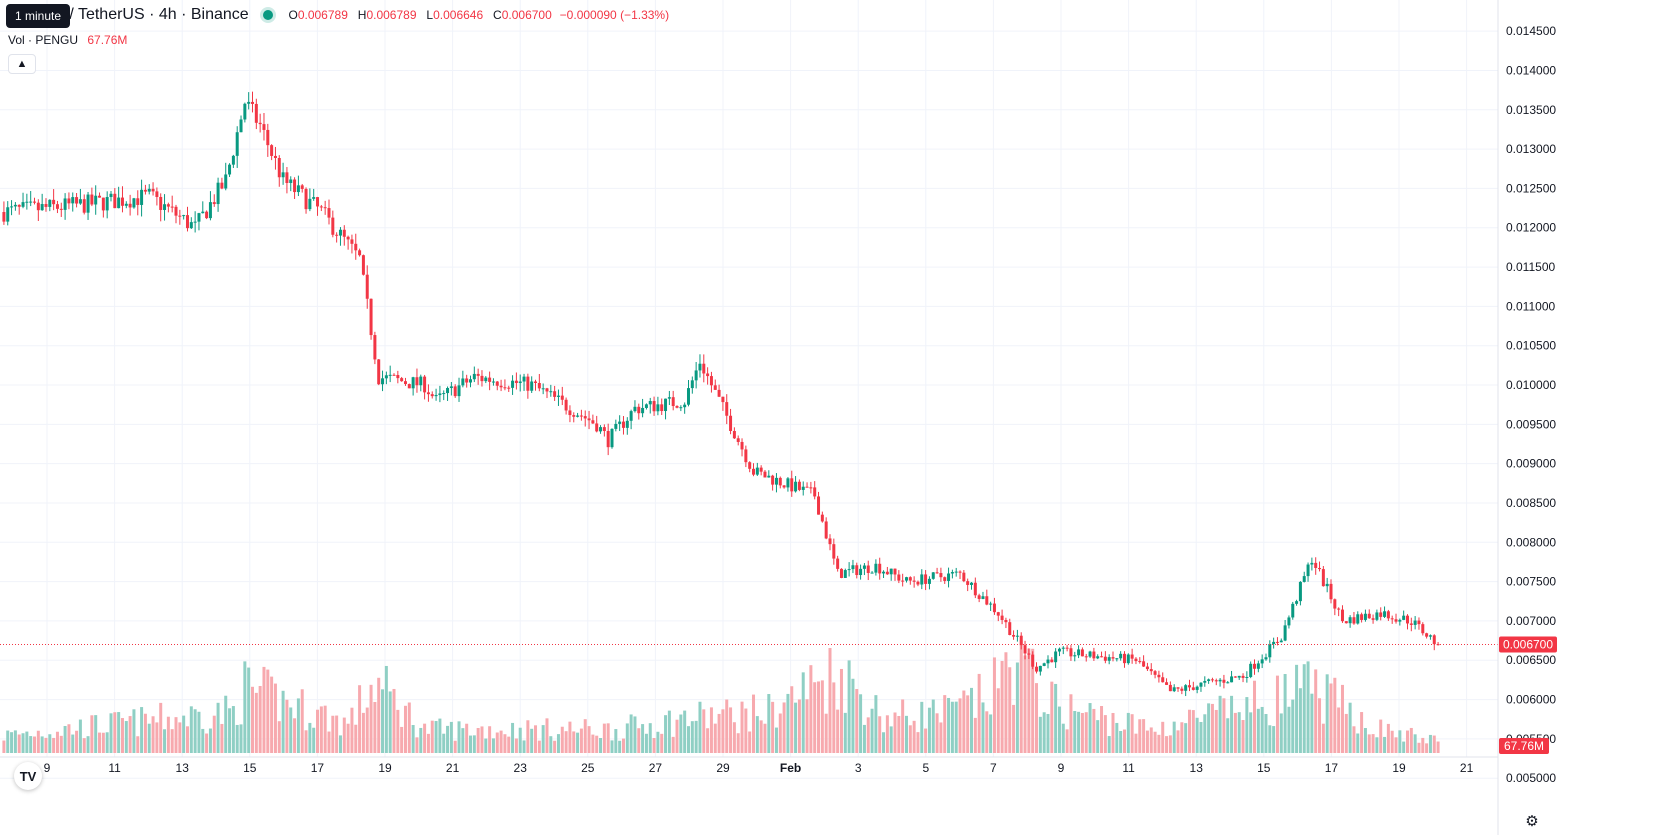  I want to click on price-tick-label: 0.006000, so click(1531, 700).